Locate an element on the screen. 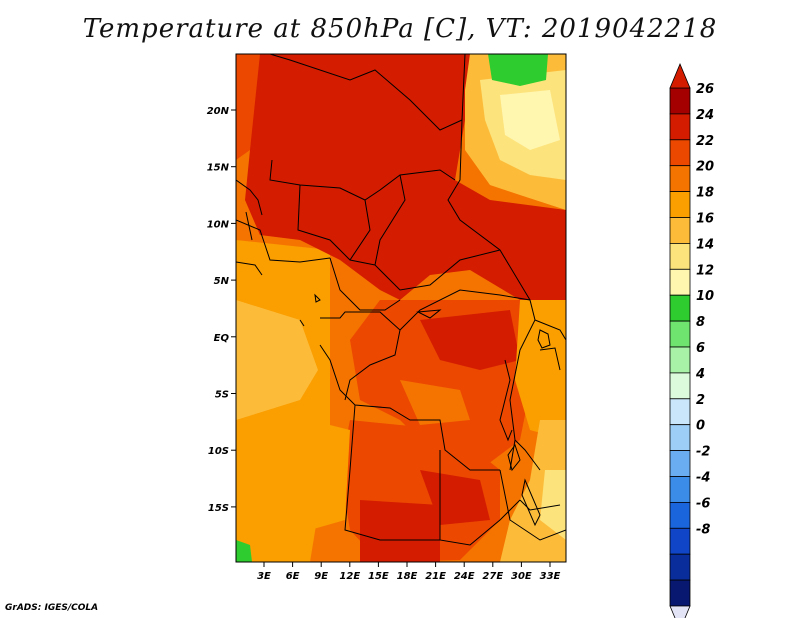  colorbar-label: 18 is located at coordinates (705, 193).